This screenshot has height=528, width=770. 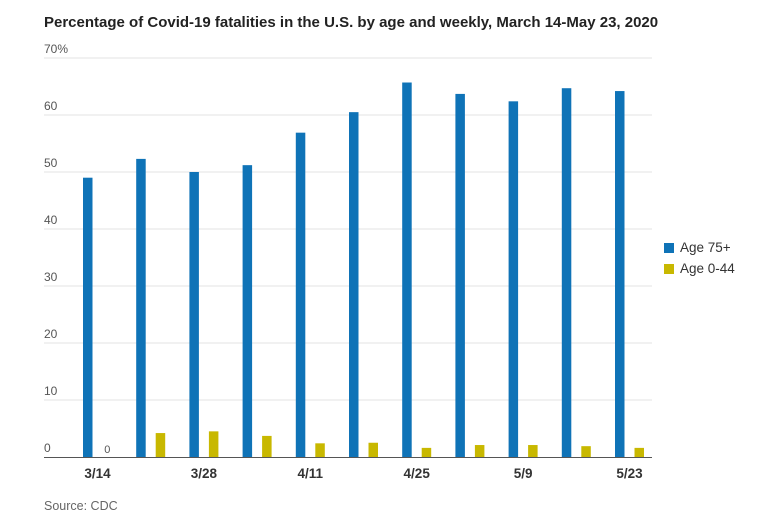 I want to click on y-axis-tick-labels: 0 10 20 30 40 50 60 70%, so click(x=56, y=248).